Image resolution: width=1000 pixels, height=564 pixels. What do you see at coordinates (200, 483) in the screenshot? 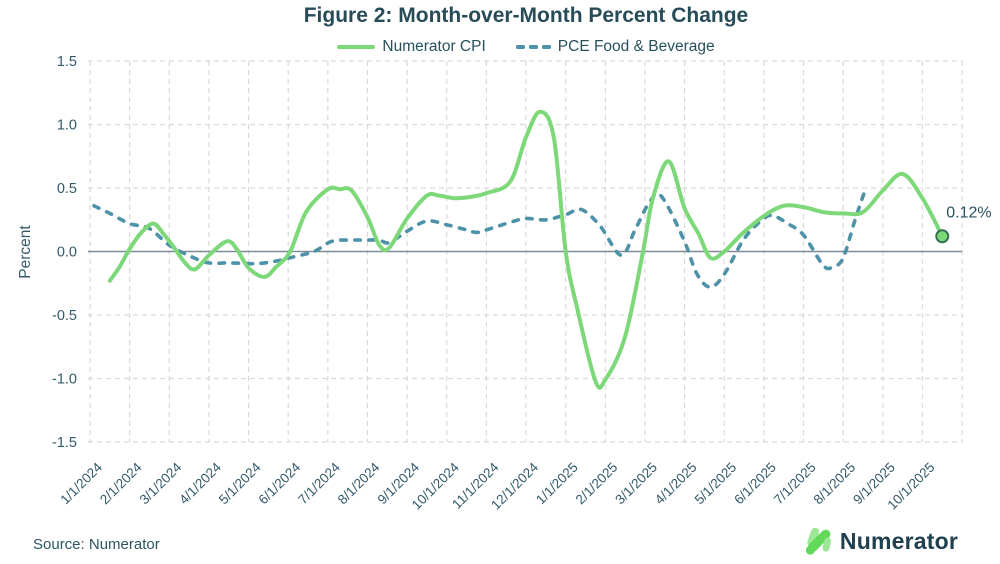
I see `x-tick-label: 4/1/2024` at bounding box center [200, 483].